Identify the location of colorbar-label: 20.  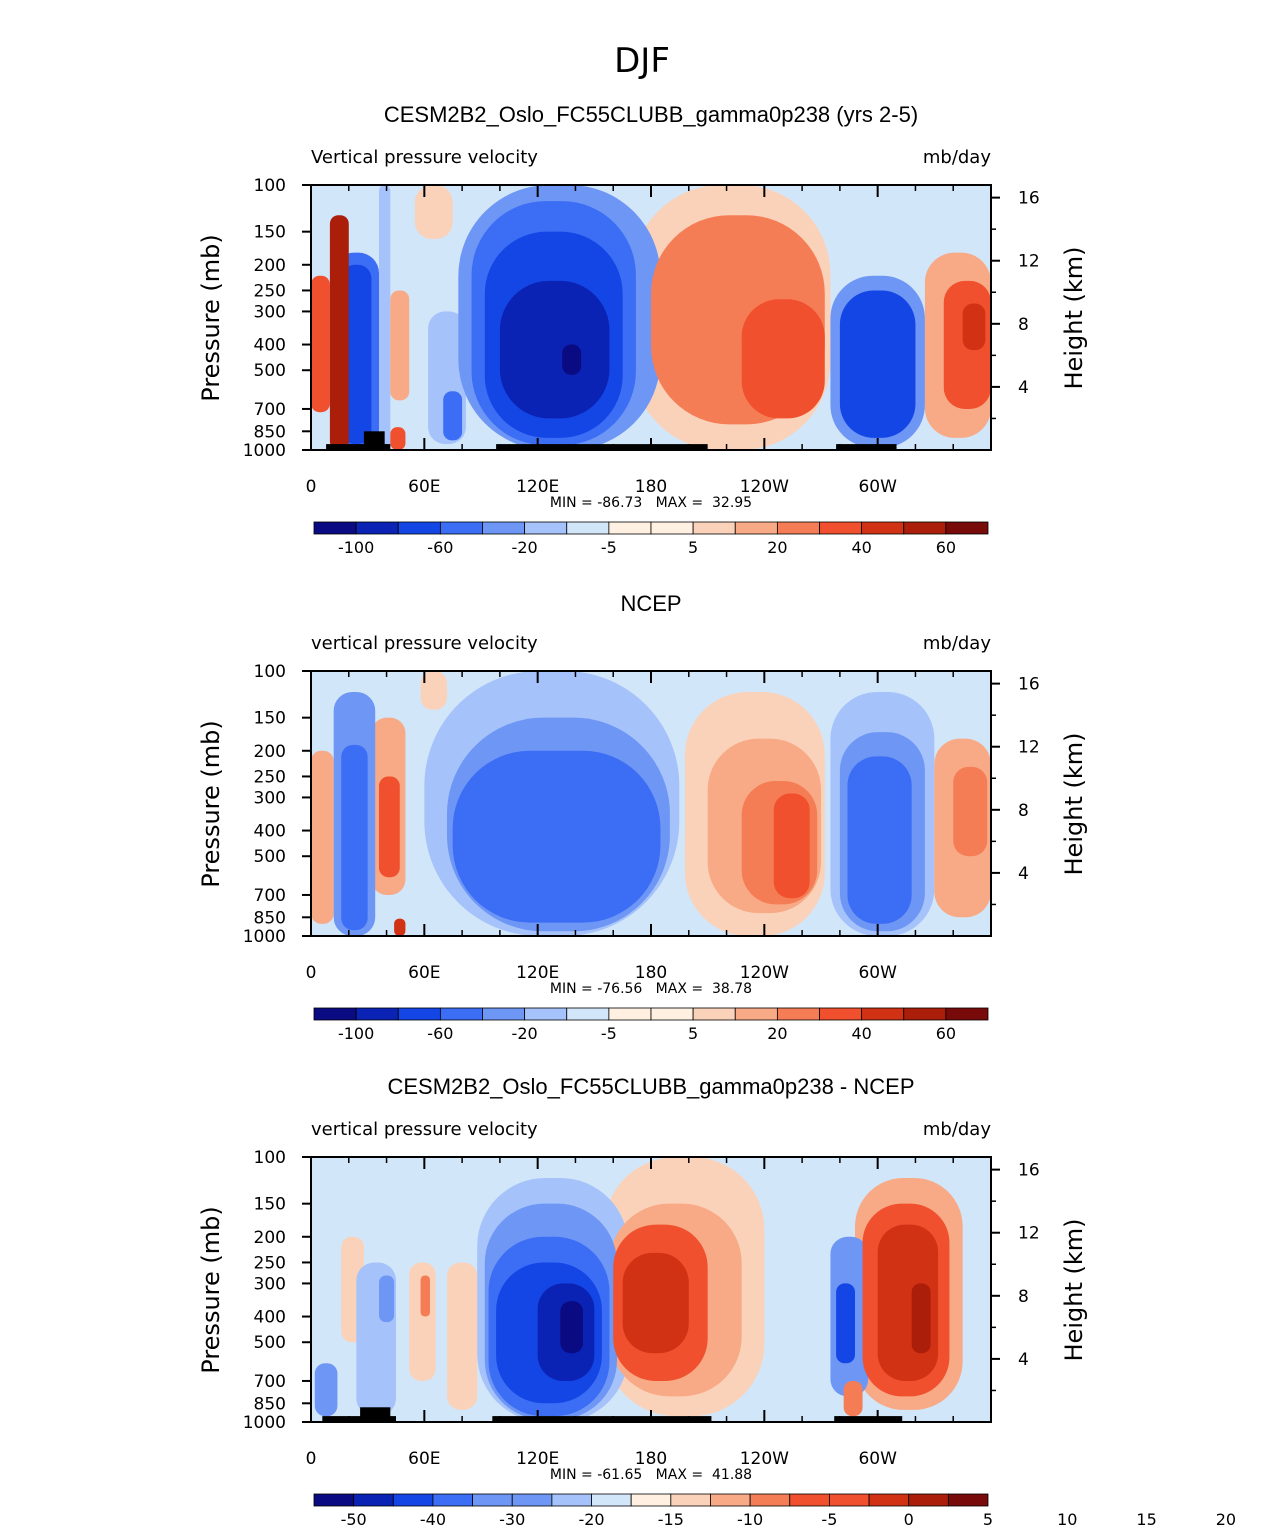
(777, 547).